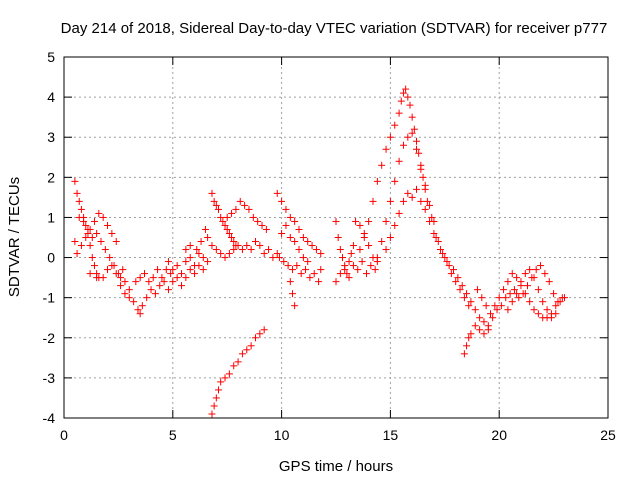  Describe the element at coordinates (608, 435) in the screenshot. I see `x-tick-label: 25` at that location.